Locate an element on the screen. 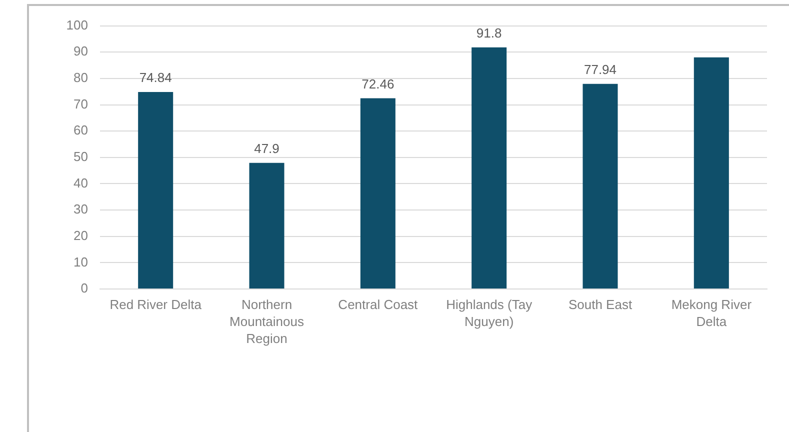  y-tick-label: 0 is located at coordinates (84, 288).